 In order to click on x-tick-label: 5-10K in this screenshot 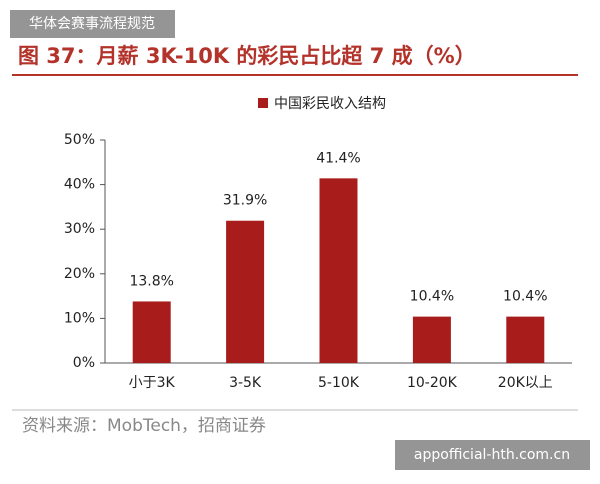, I will do `click(339, 383)`.